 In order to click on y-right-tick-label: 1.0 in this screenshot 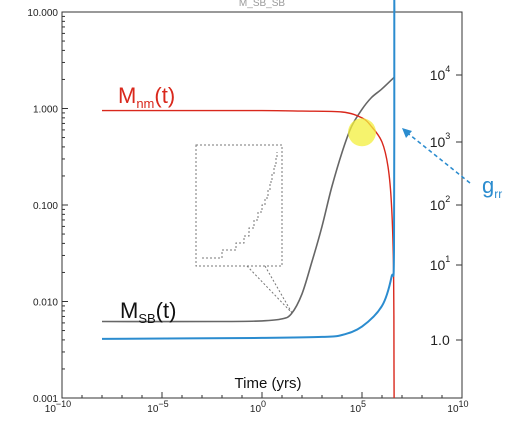, I will do `click(440, 340)`.